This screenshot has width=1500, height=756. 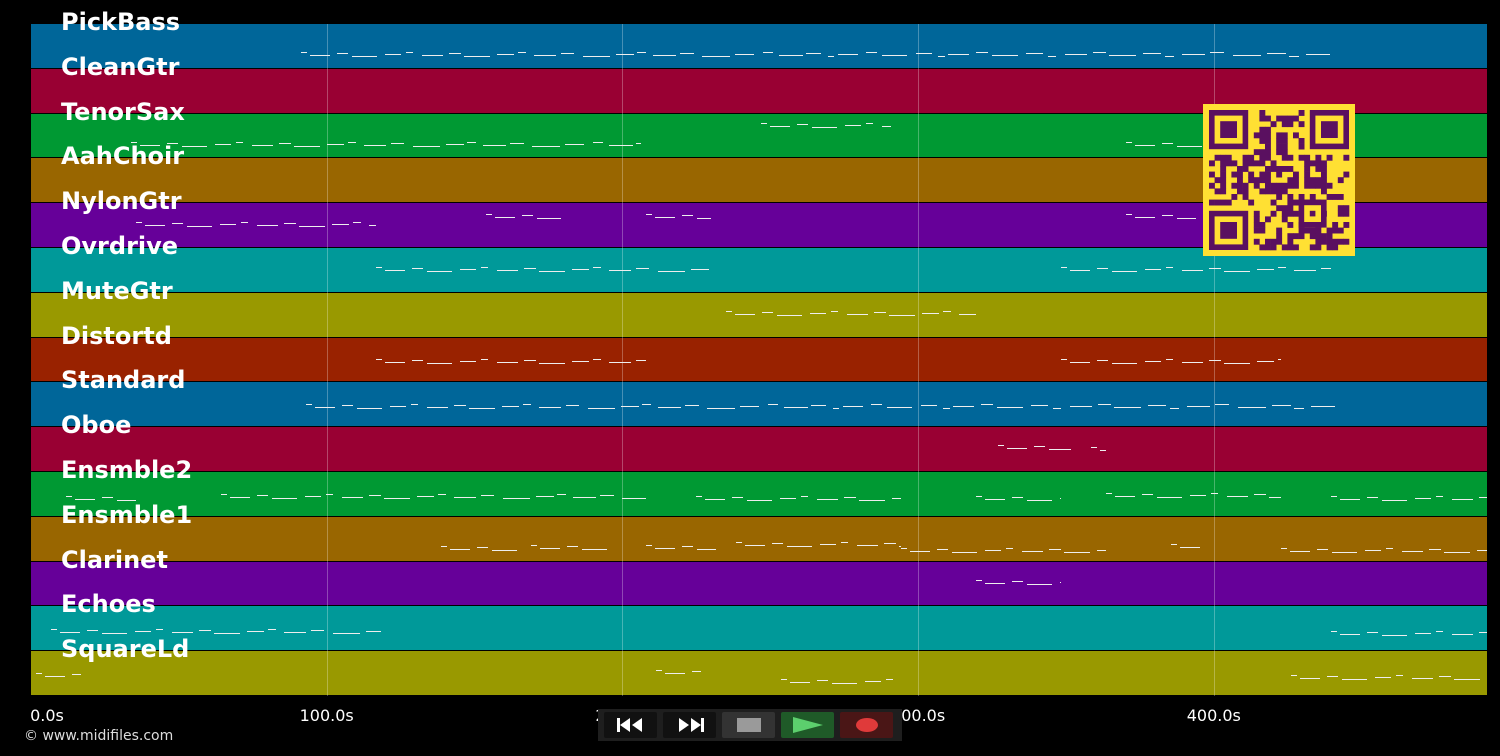 I want to click on stop-button, so click(x=748, y=725).